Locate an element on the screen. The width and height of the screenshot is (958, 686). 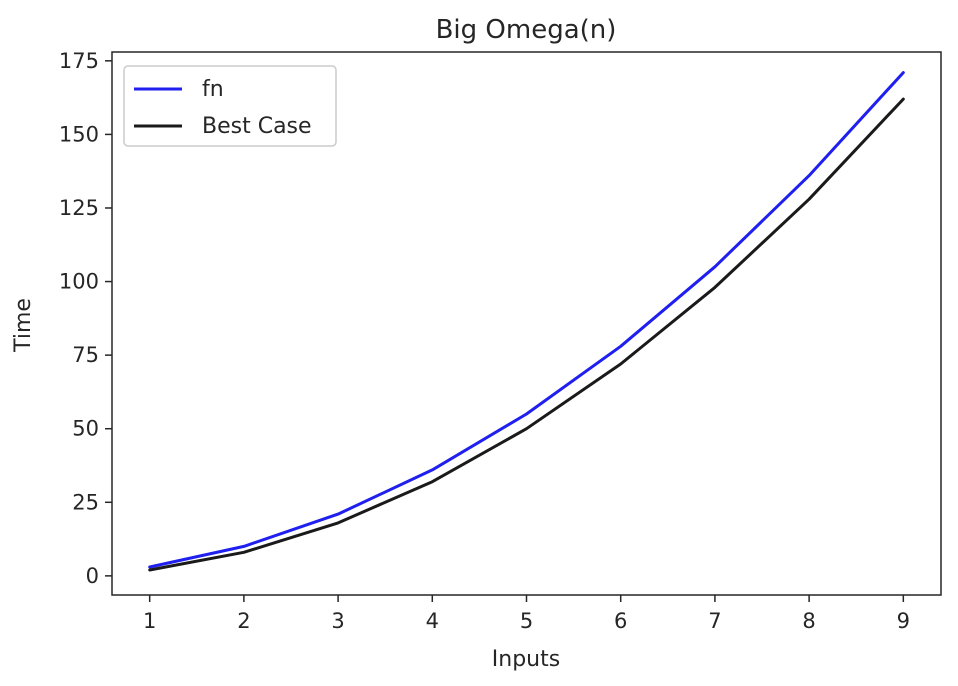
y-axis-label: Time is located at coordinates (23, 325).